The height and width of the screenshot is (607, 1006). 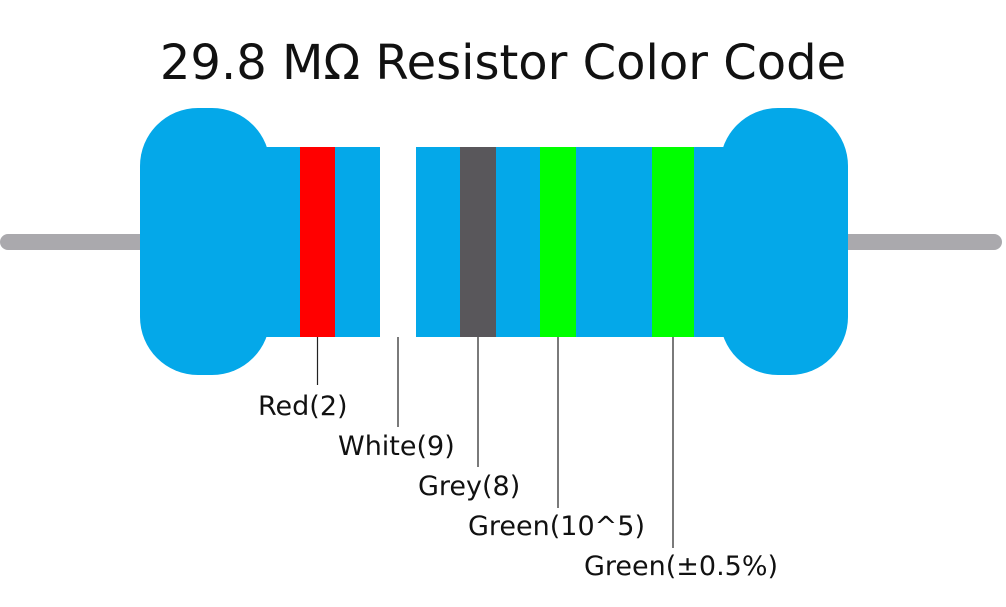 What do you see at coordinates (303, 406) in the screenshot?
I see `band-label: Red(2)` at bounding box center [303, 406].